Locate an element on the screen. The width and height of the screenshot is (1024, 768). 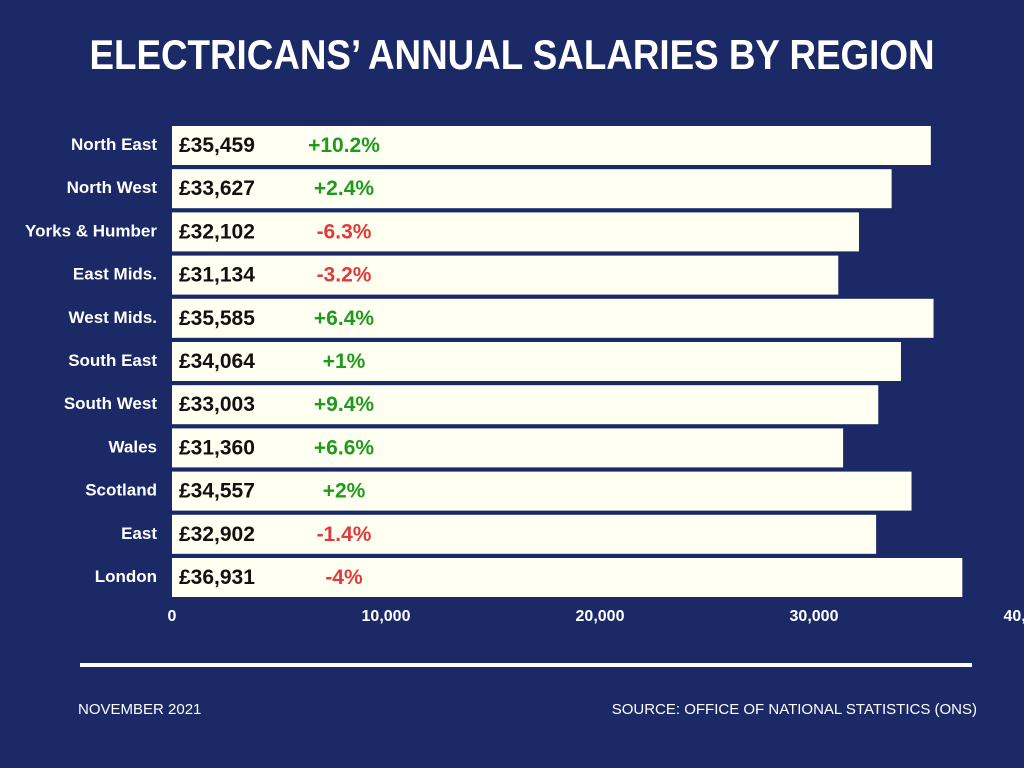
y-tick-label: South East is located at coordinates (112, 360).